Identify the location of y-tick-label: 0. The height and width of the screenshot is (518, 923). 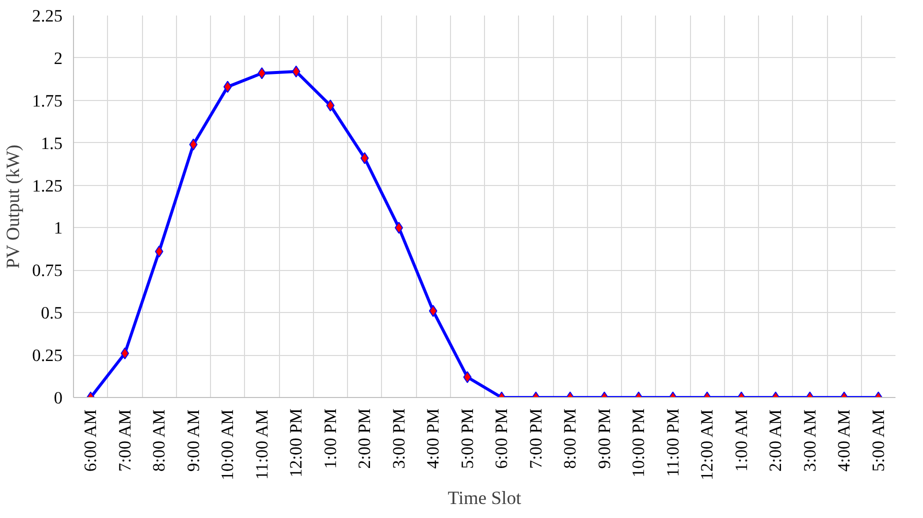
(58, 398).